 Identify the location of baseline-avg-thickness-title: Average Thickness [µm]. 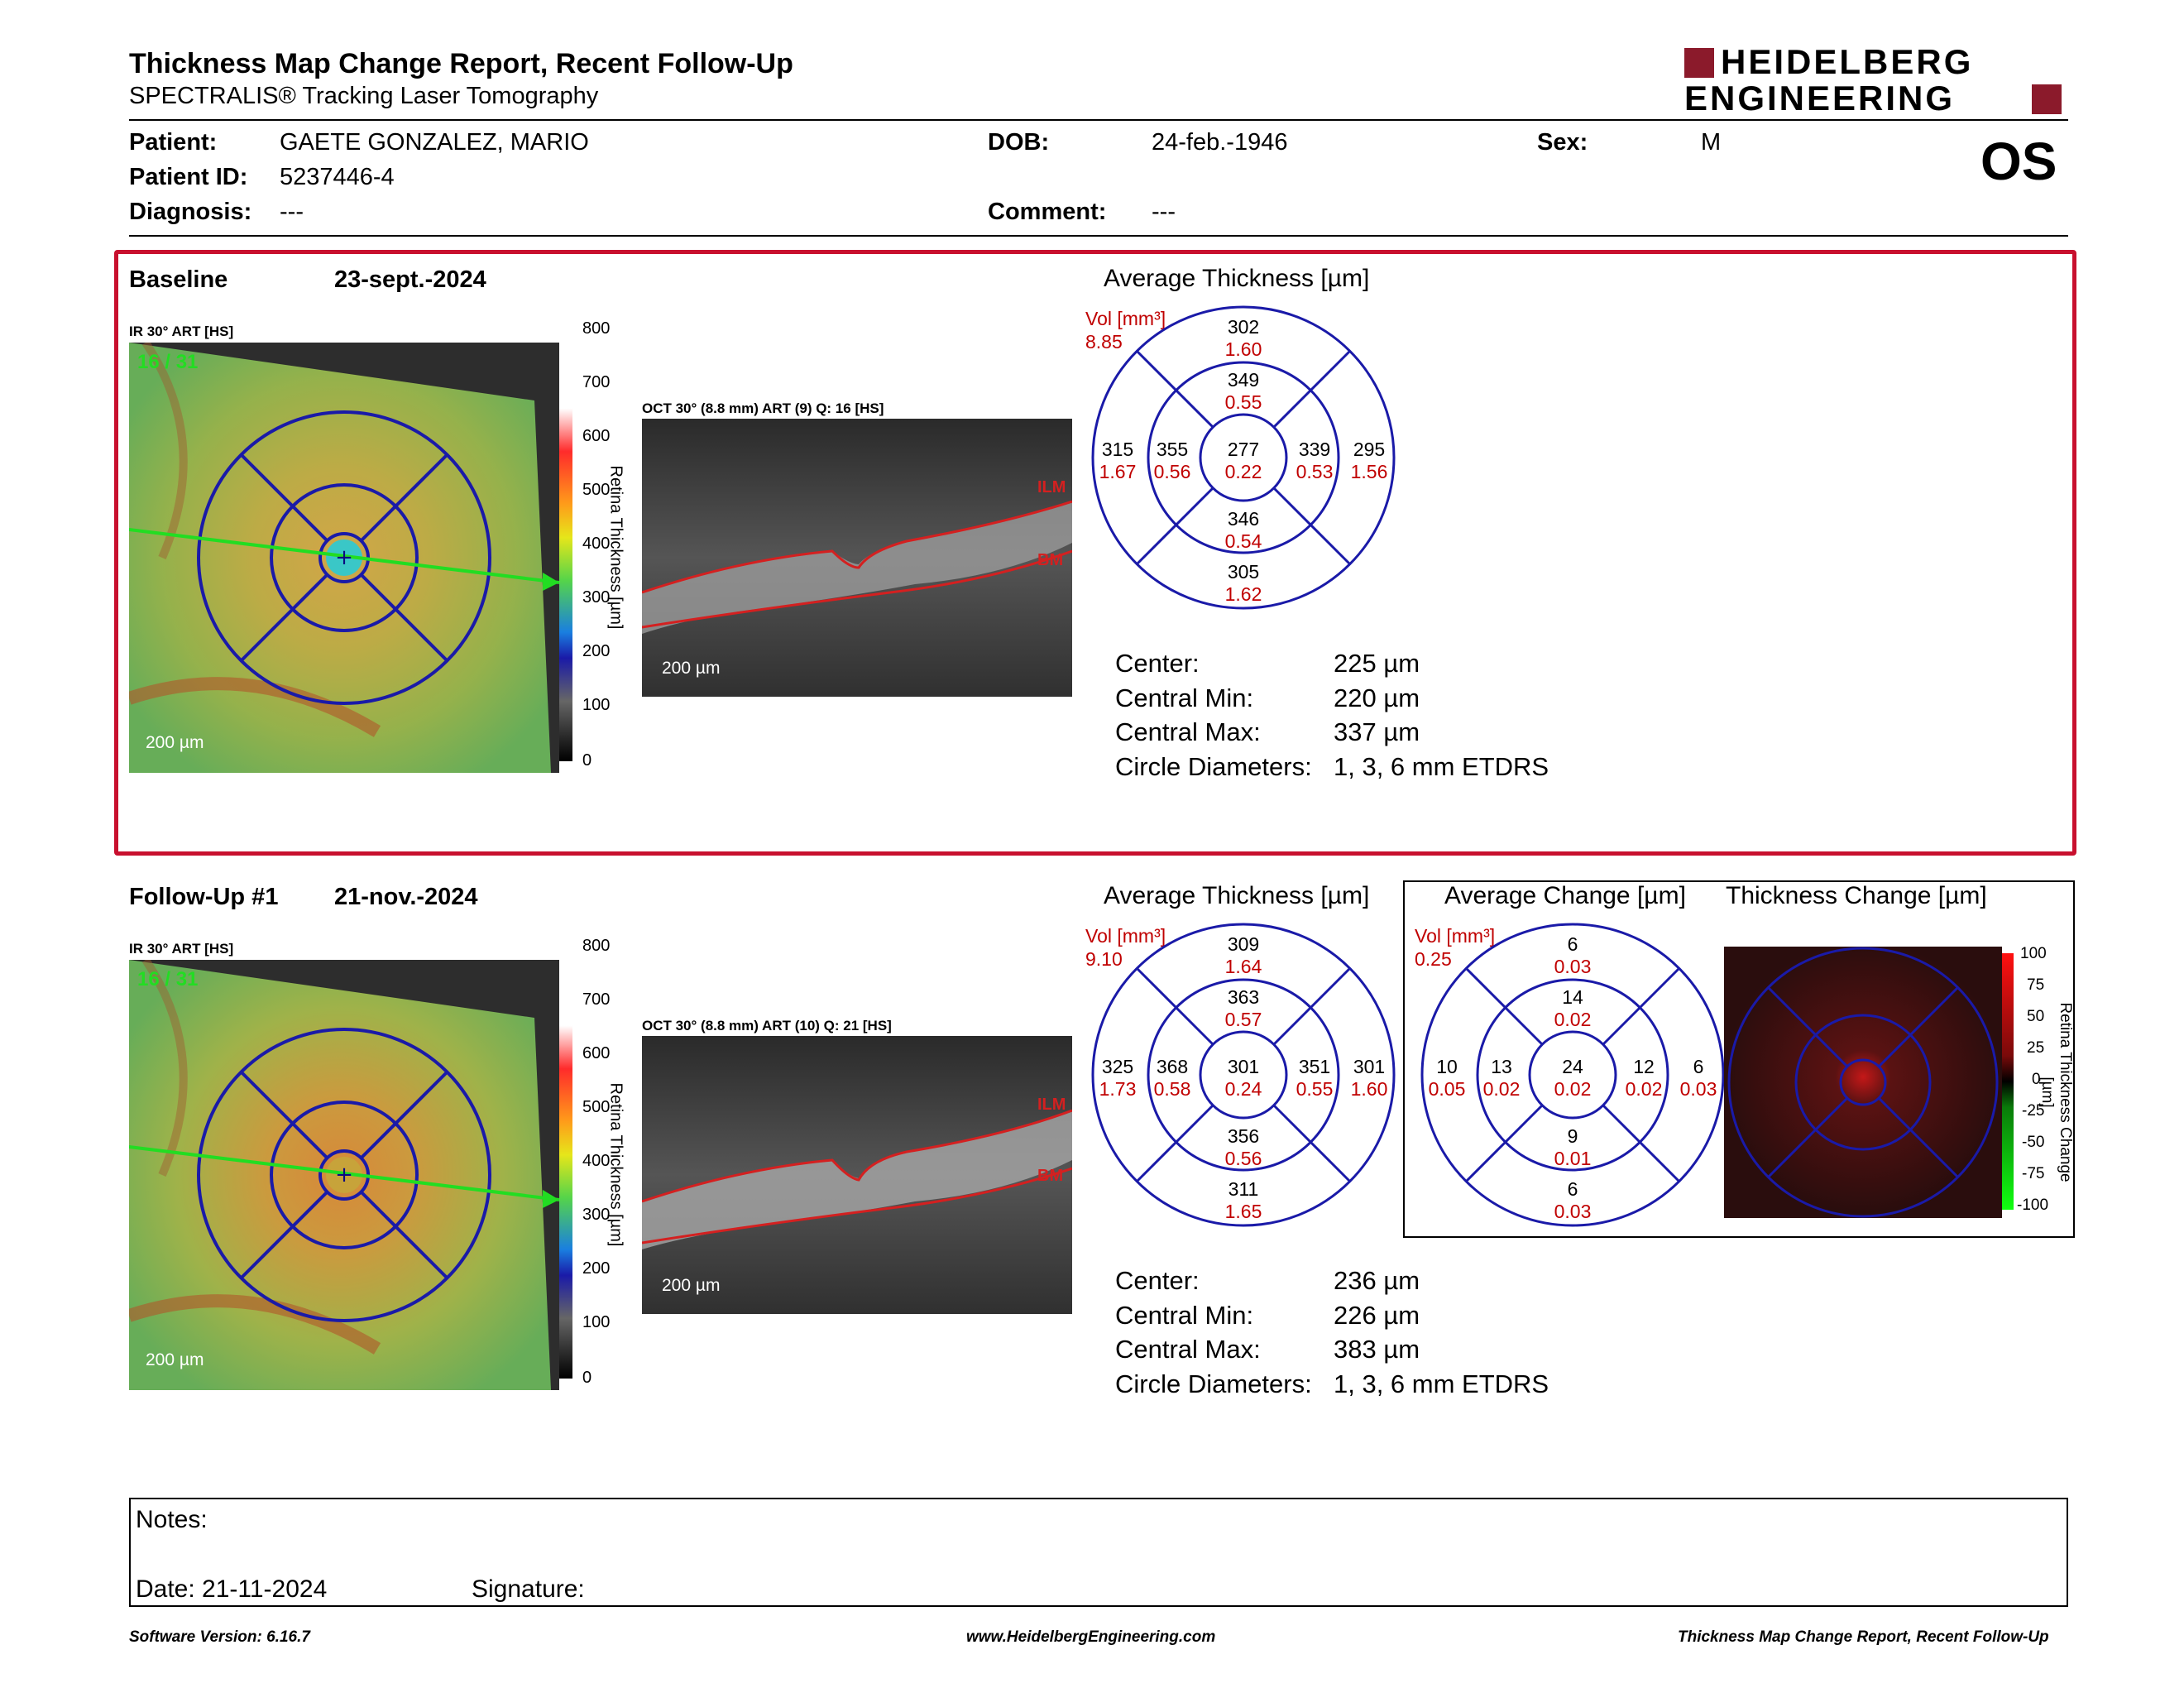
(1237, 278).